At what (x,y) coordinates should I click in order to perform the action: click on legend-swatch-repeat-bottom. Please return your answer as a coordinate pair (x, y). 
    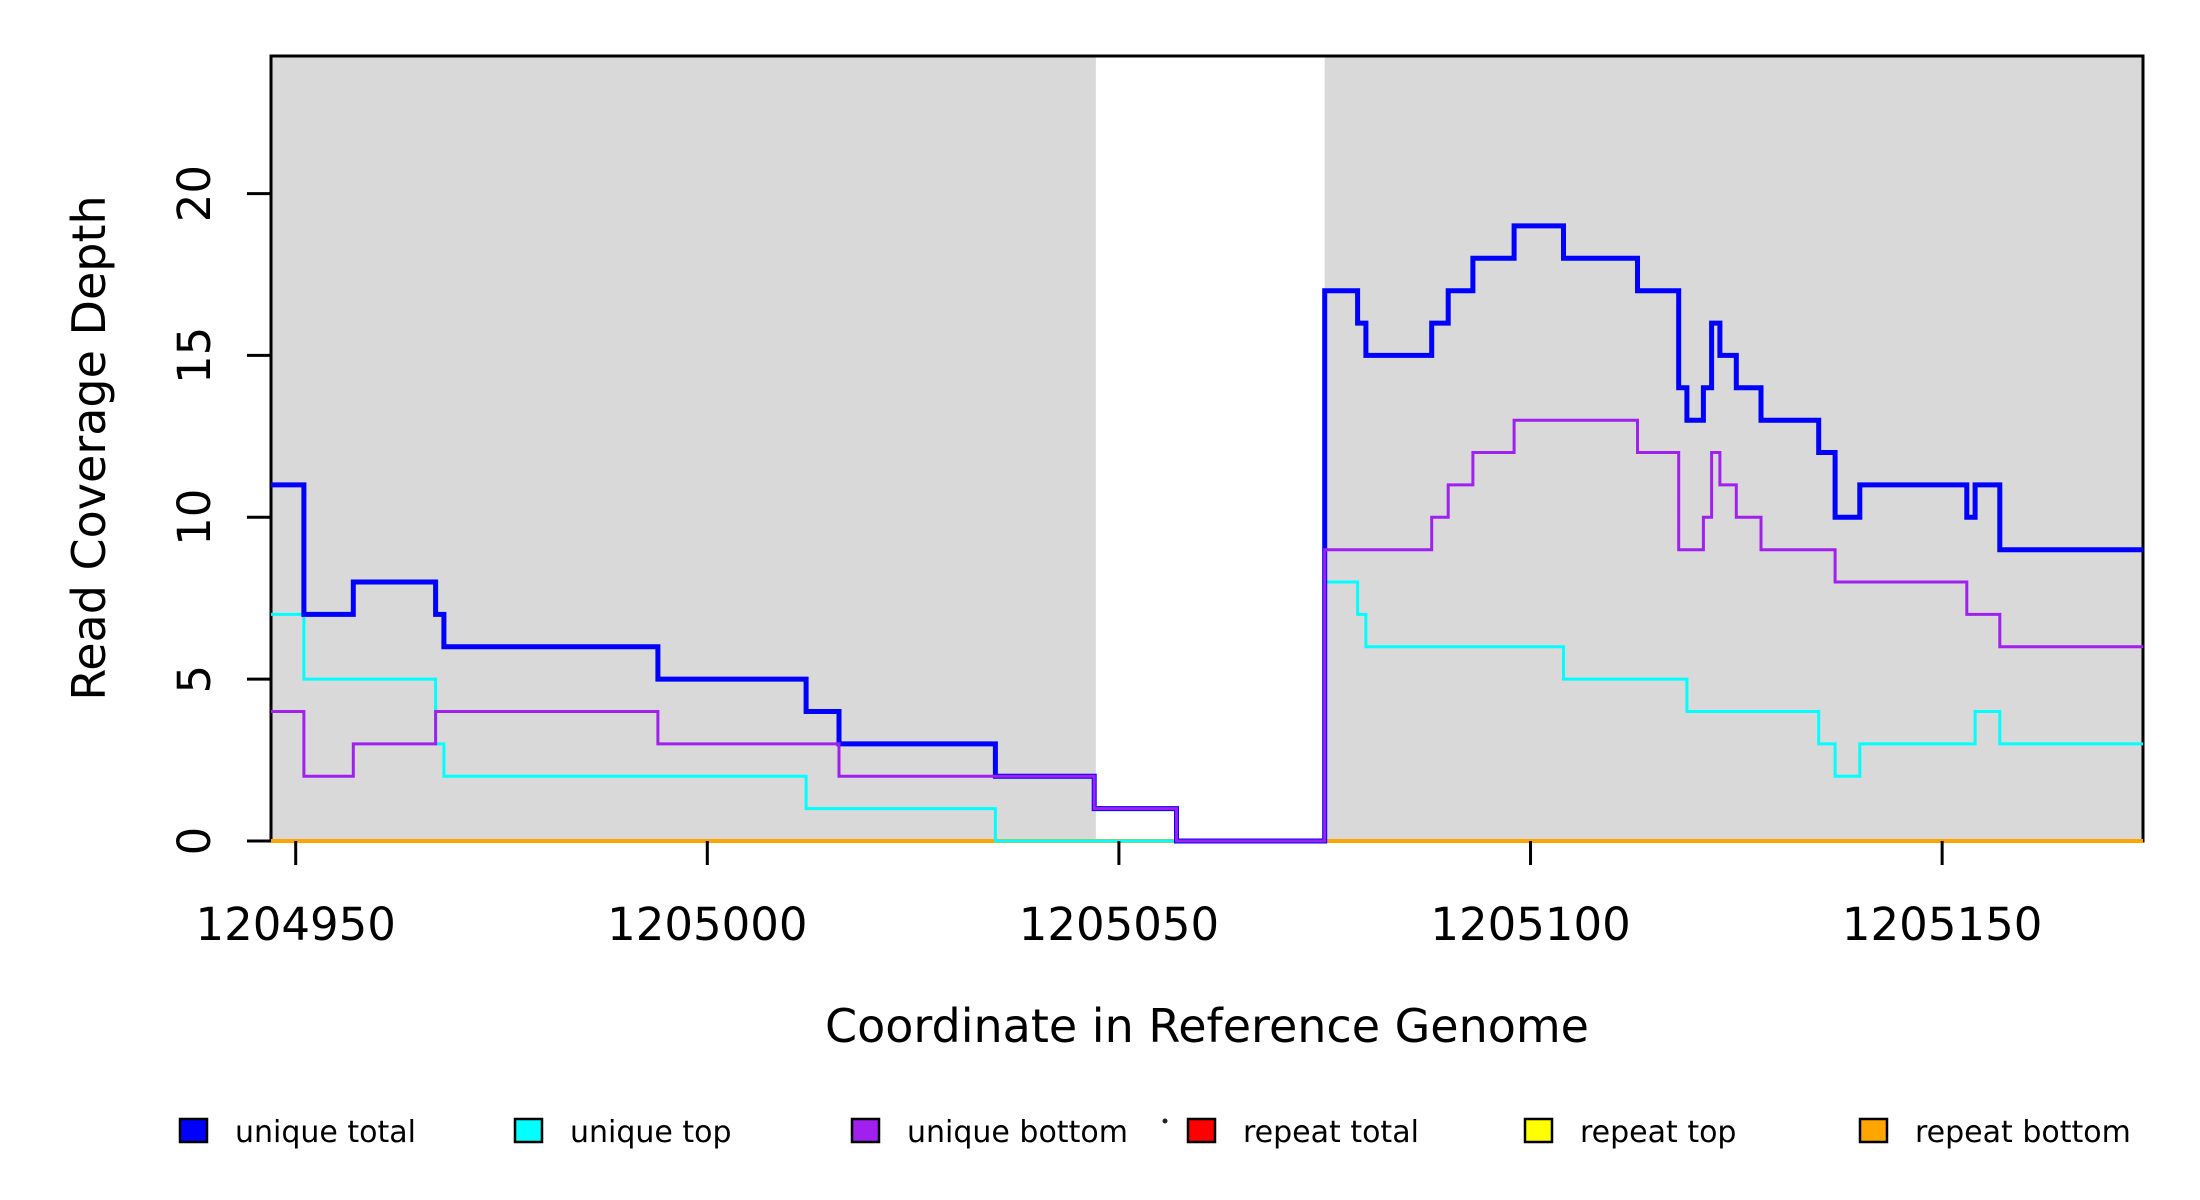
    Looking at the image, I should click on (1873, 1130).